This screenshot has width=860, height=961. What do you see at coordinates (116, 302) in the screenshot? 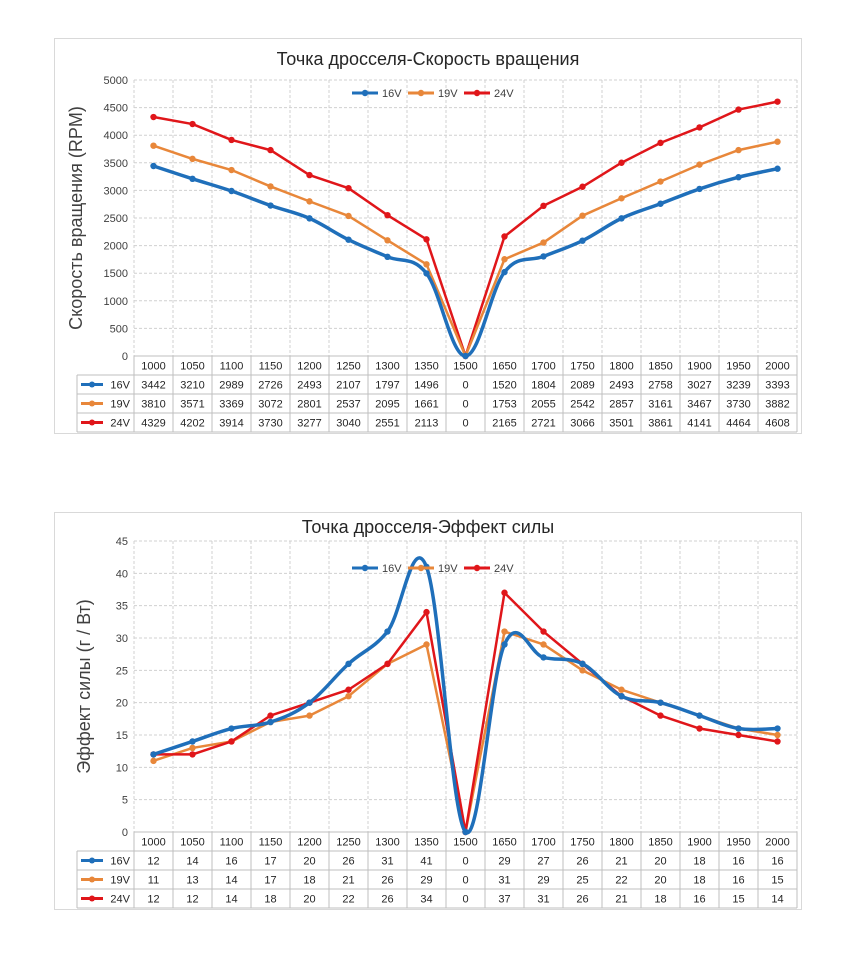
I see `rpm-y-tick-label: 1000` at bounding box center [116, 302].